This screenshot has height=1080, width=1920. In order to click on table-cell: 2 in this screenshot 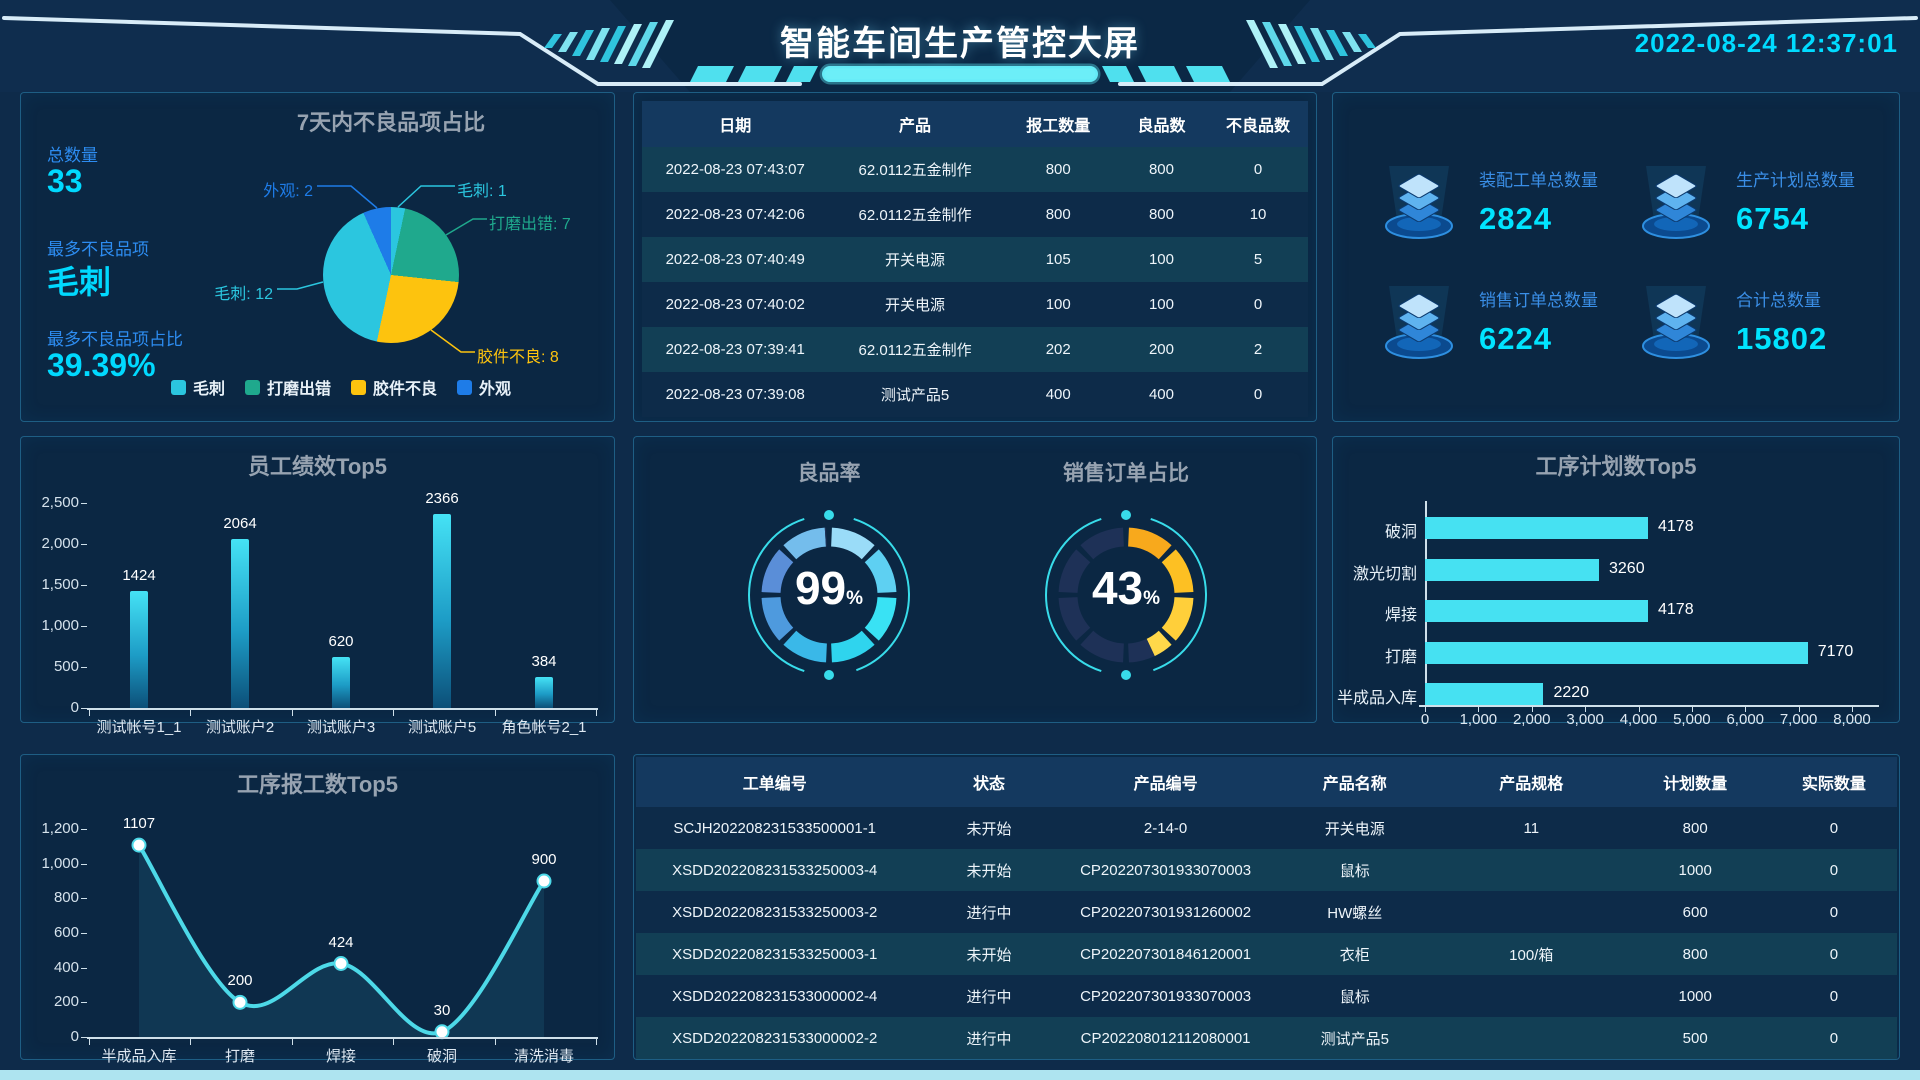, I will do `click(1258, 349)`.